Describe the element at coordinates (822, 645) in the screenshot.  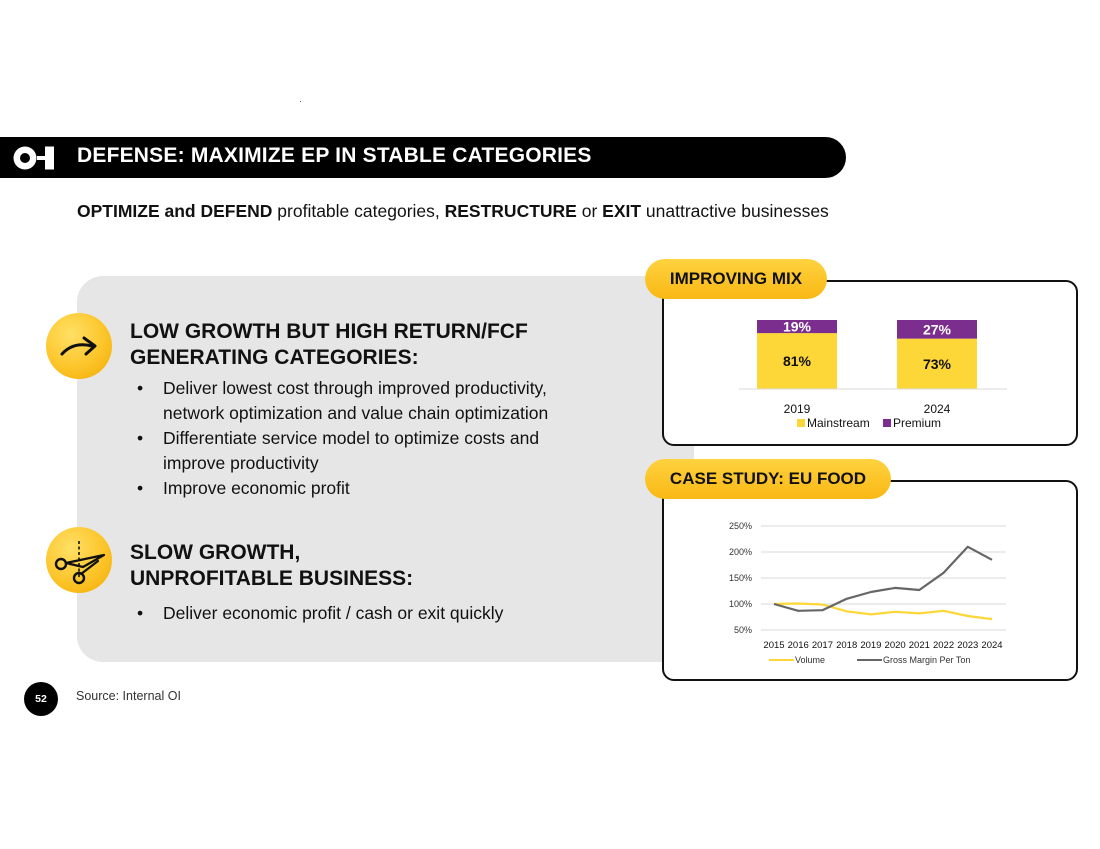
I see `x-tick-label: 2017` at that location.